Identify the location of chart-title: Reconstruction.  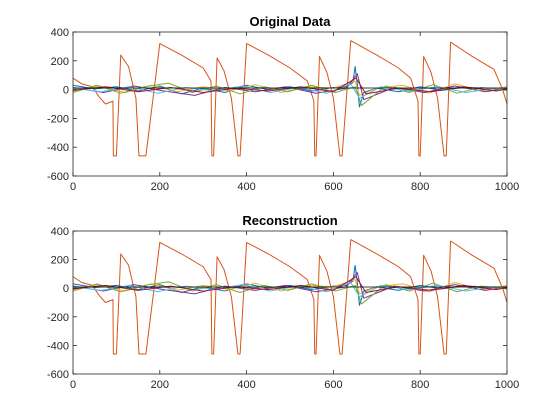
(289, 220).